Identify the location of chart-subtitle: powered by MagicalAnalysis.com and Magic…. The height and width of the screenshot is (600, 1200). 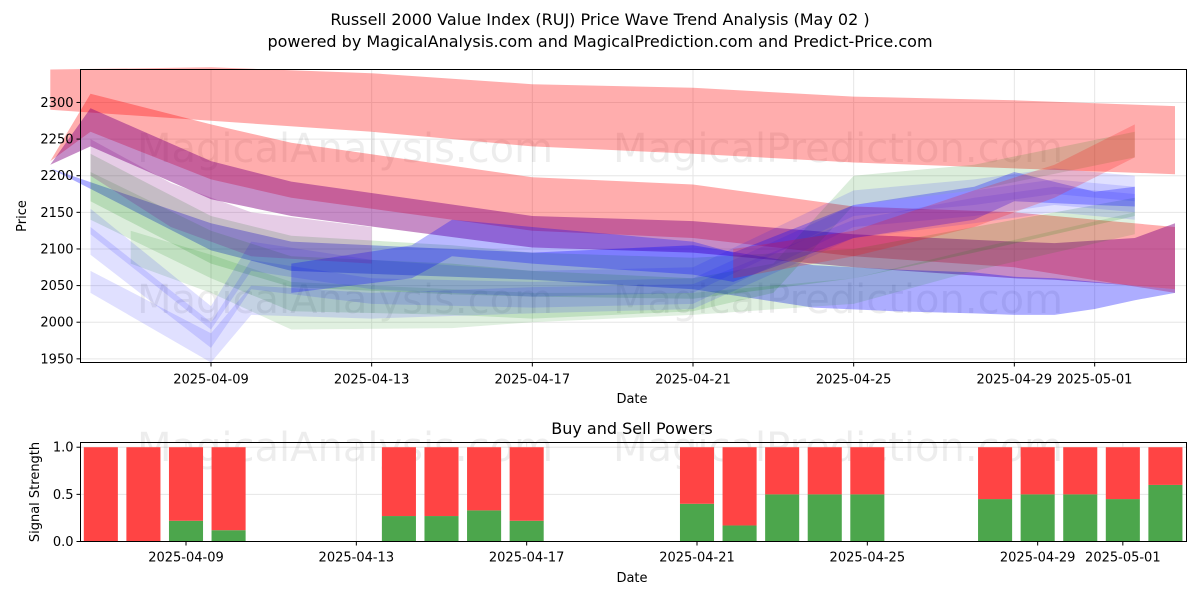
(600, 41).